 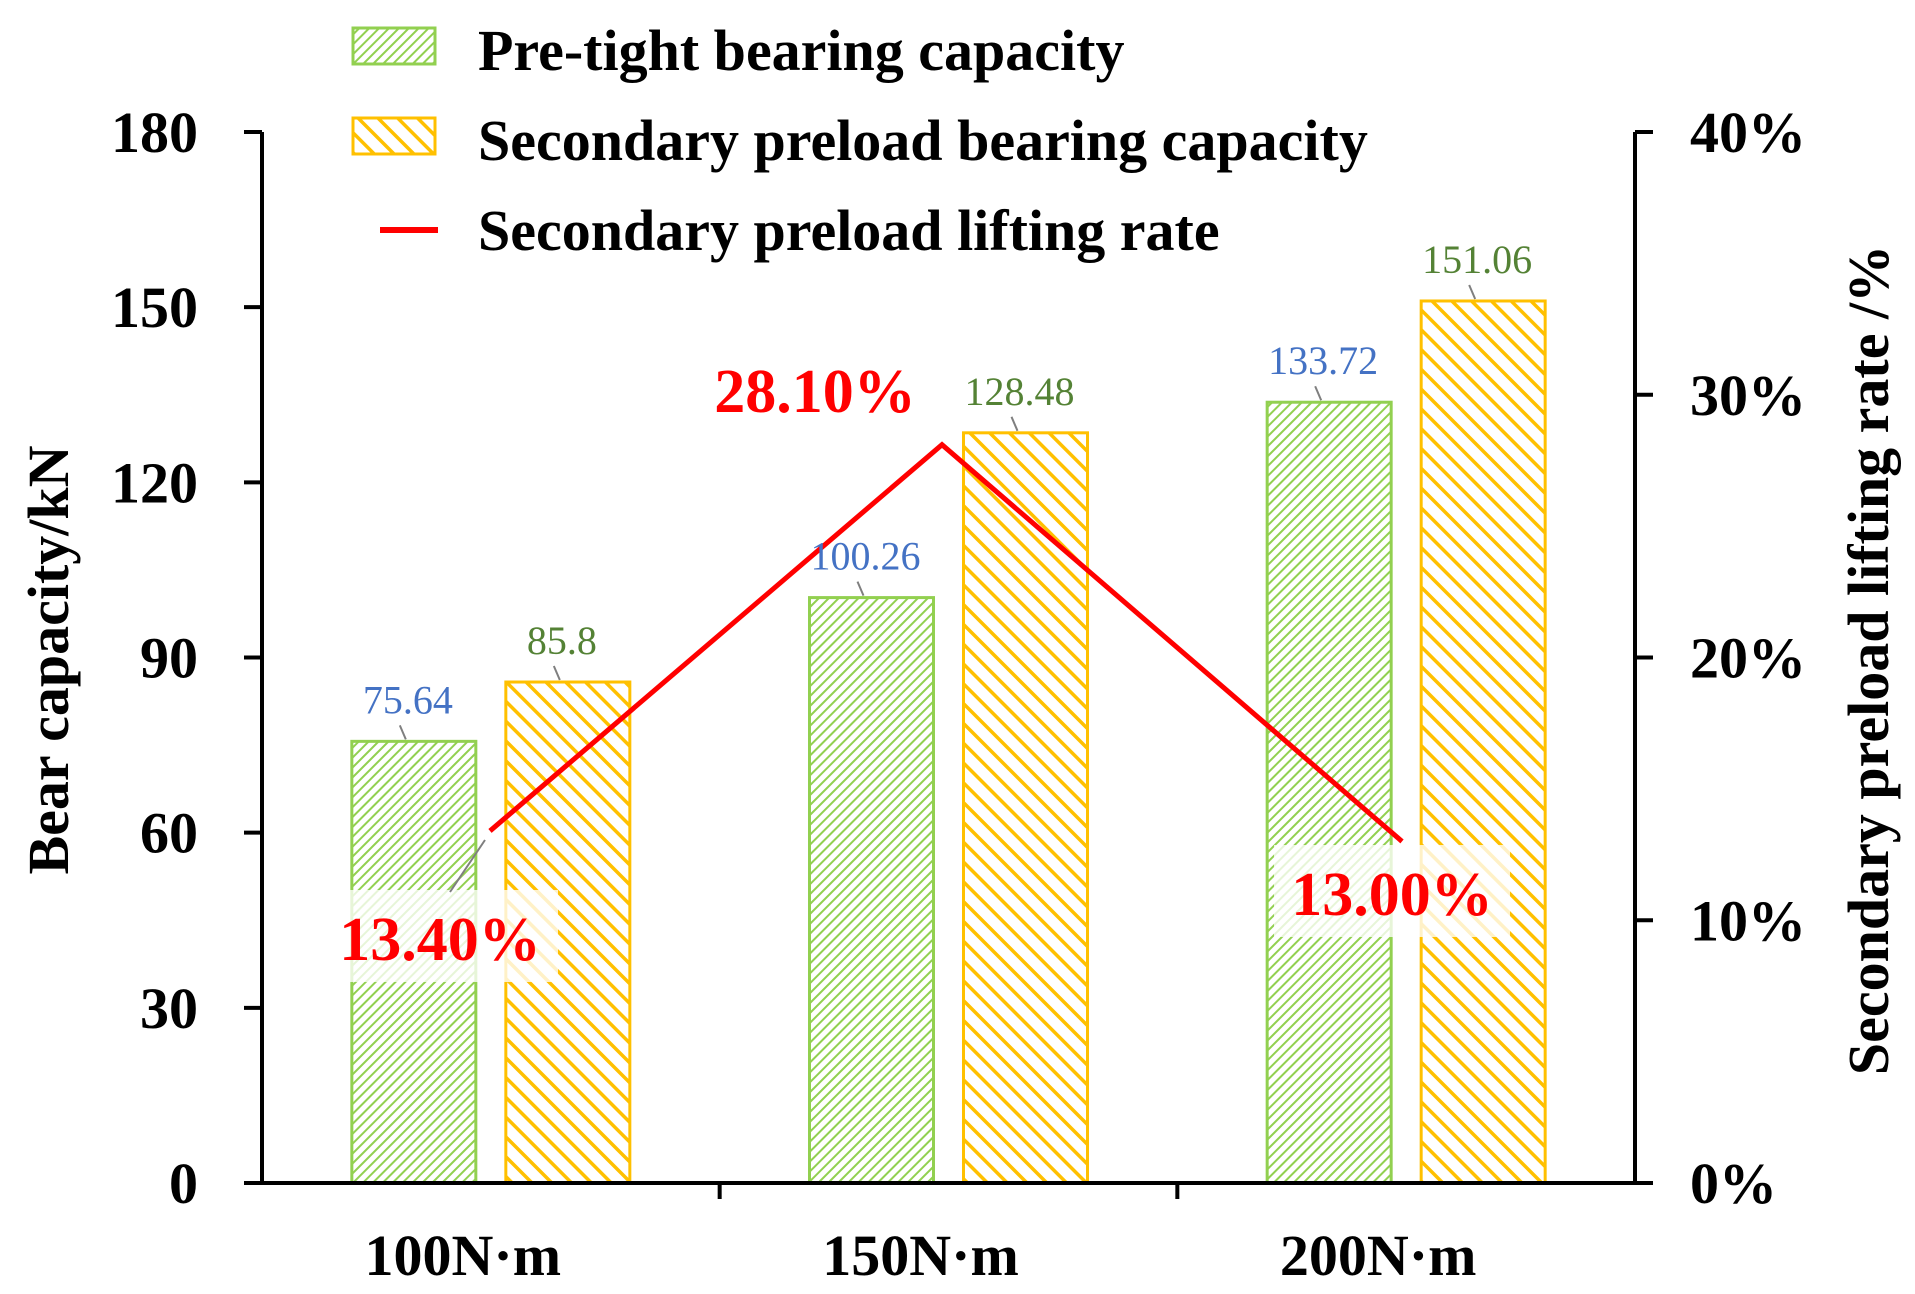 What do you see at coordinates (815, 392) in the screenshot?
I see `rate-label-1: 28.10%` at bounding box center [815, 392].